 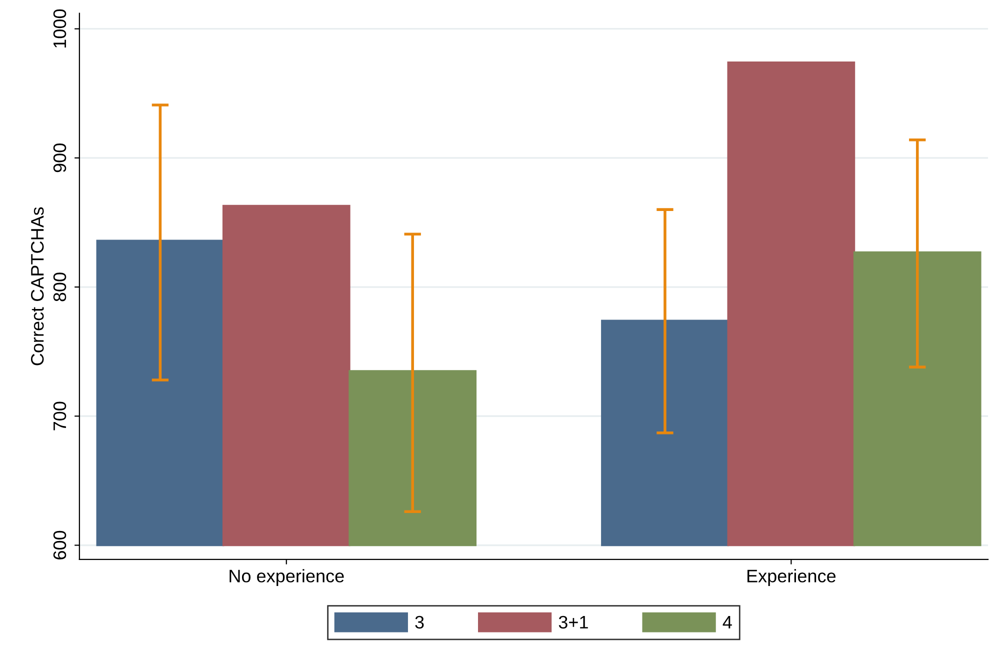 I want to click on legend-label: 3+1, so click(x=573, y=622).